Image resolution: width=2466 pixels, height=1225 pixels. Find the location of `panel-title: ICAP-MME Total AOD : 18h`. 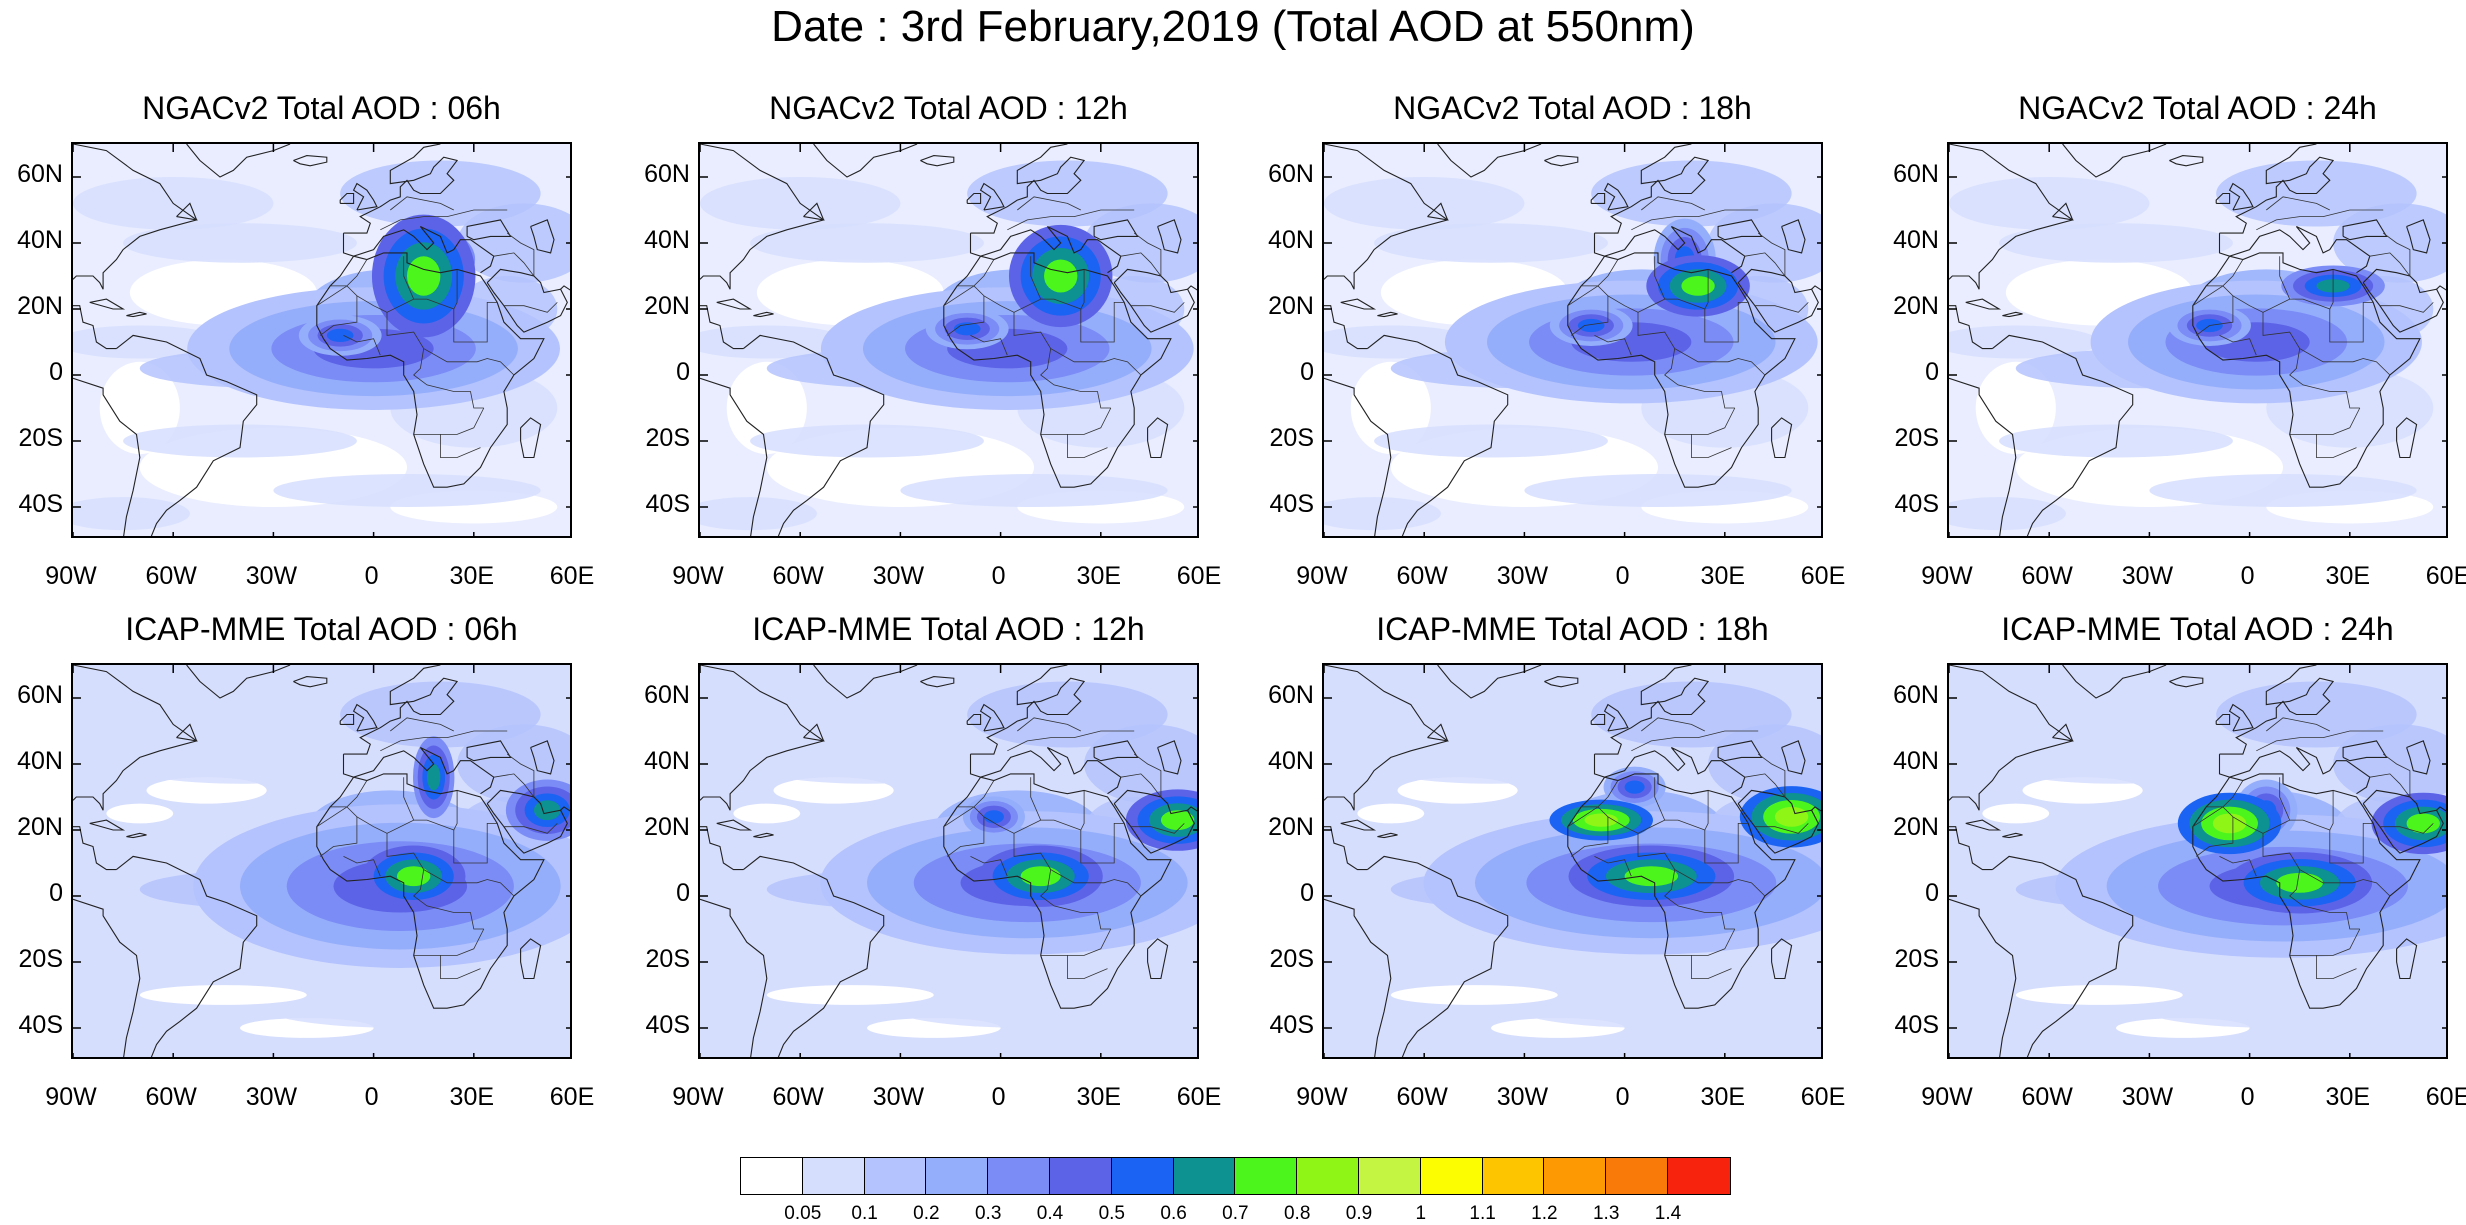

panel-title: ICAP-MME Total AOD : 18h is located at coordinates (1573, 629).